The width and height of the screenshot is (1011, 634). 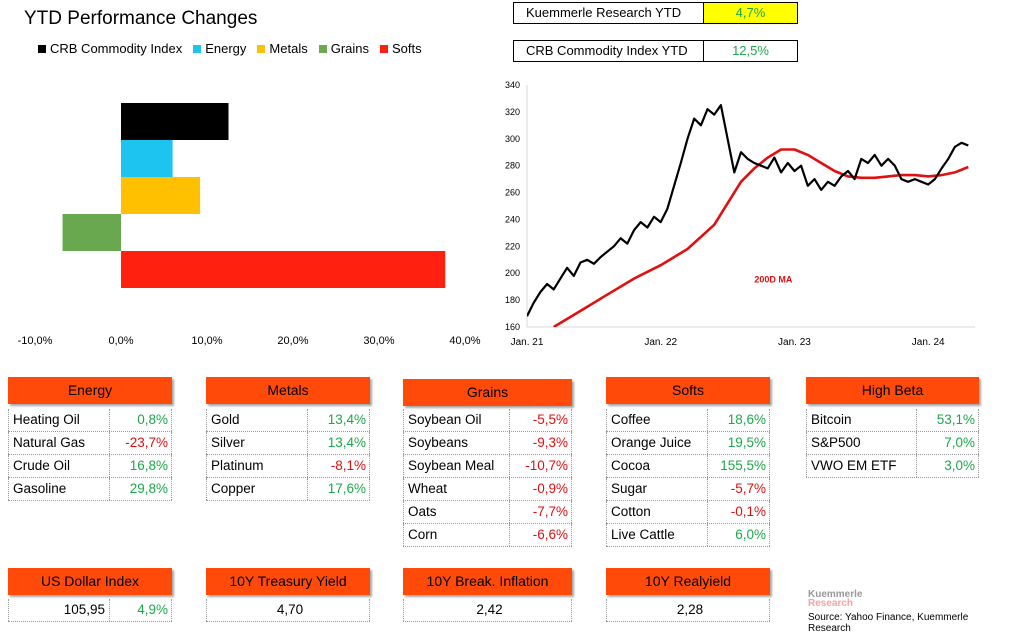 I want to click on table-row: Orange Juice 19,5%, so click(x=688, y=443).